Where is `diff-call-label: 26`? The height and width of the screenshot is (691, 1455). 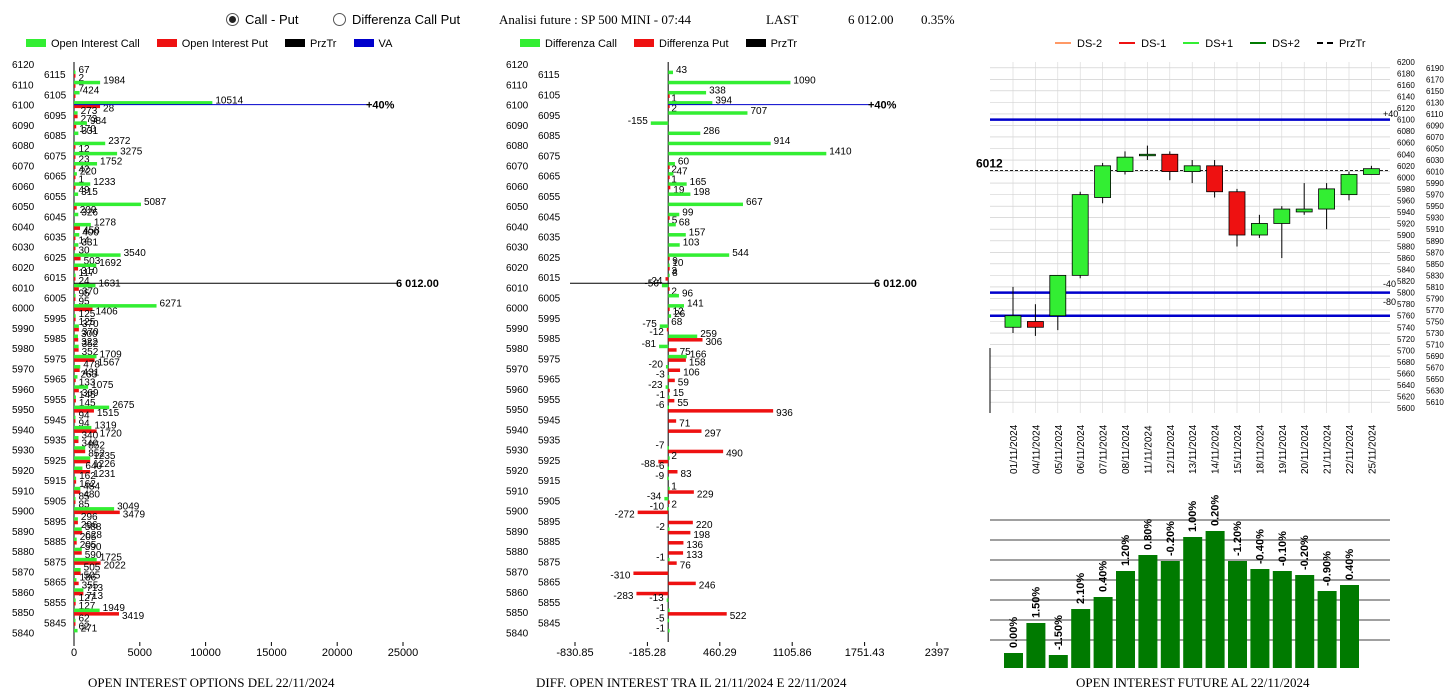 diff-call-label: 26 is located at coordinates (680, 314).